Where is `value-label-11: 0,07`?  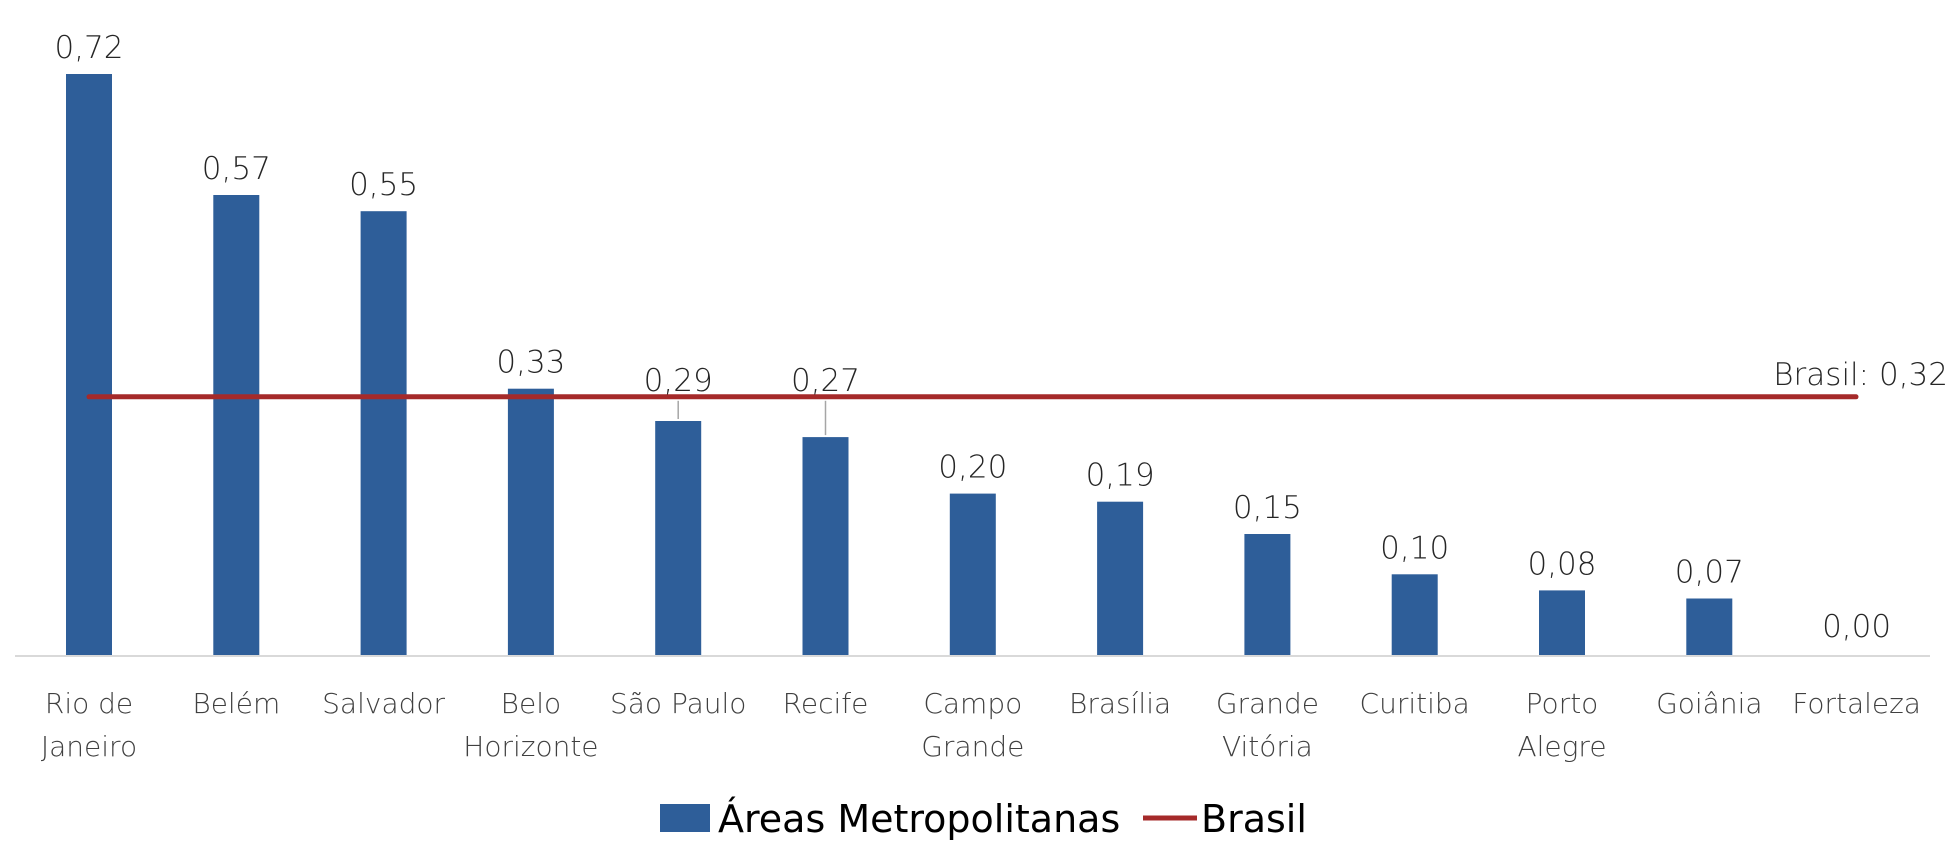
value-label-11: 0,07 is located at coordinates (1709, 573).